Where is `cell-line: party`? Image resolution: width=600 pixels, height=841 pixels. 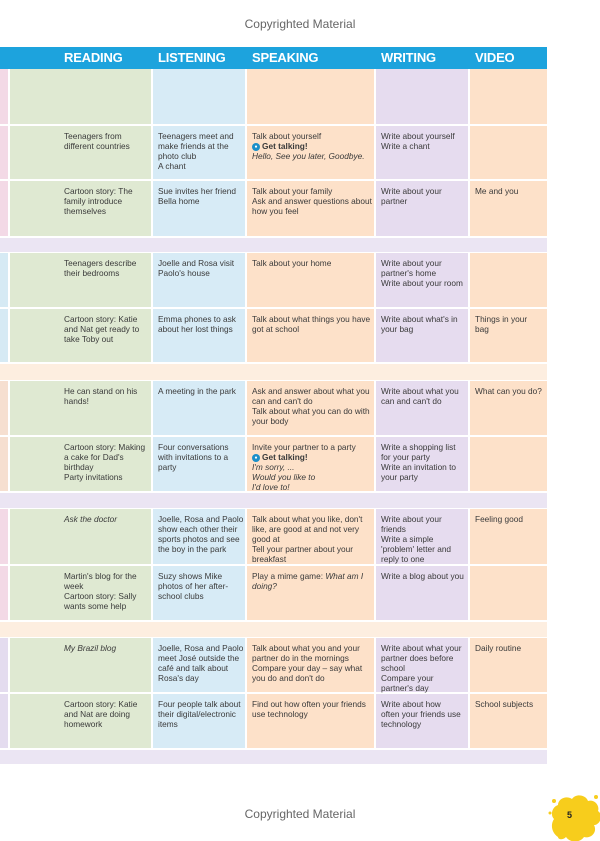
cell-line: party is located at coordinates (167, 467).